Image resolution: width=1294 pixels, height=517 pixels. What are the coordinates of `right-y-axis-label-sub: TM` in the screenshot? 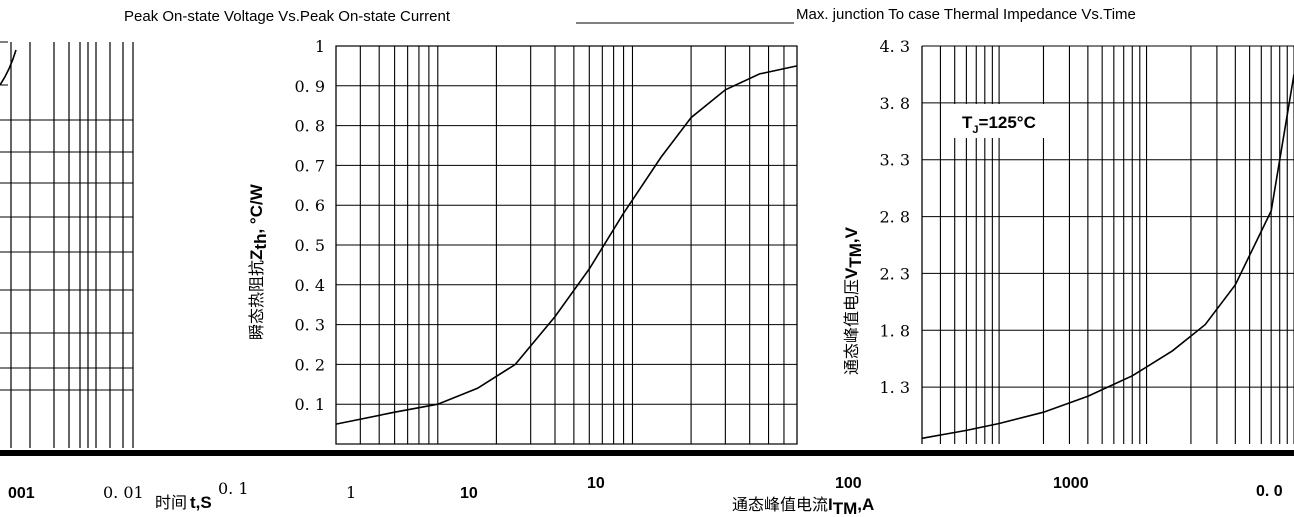 It's located at (855, 255).